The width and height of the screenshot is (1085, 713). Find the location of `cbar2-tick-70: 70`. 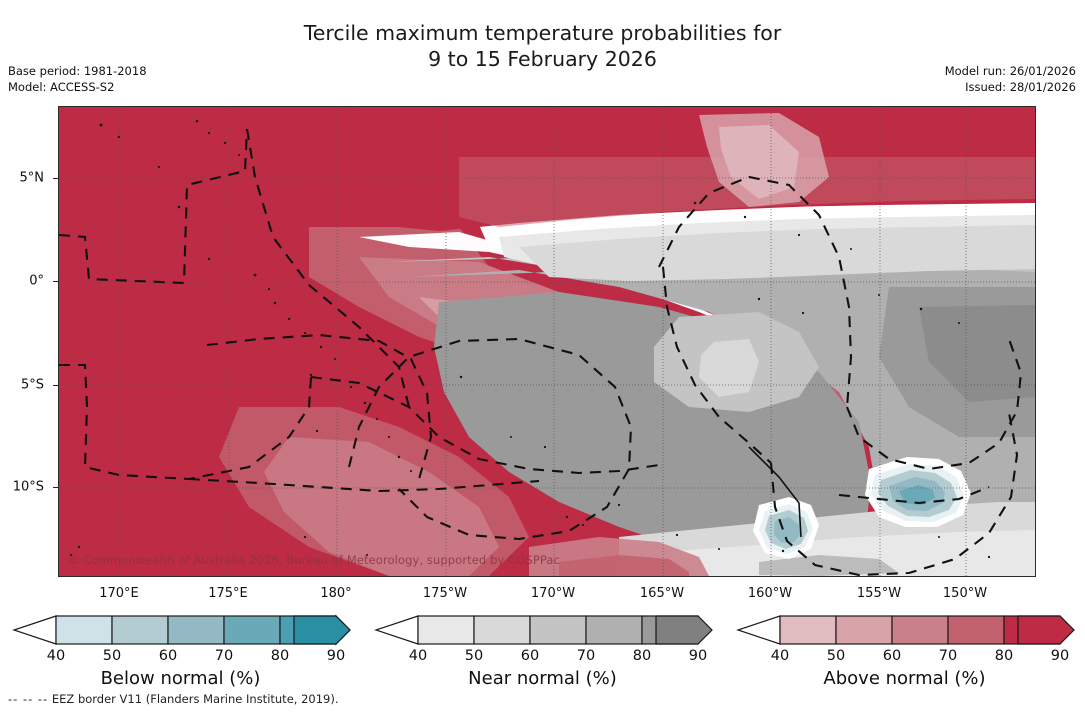

cbar2-tick-70: 70 is located at coordinates (586, 656).